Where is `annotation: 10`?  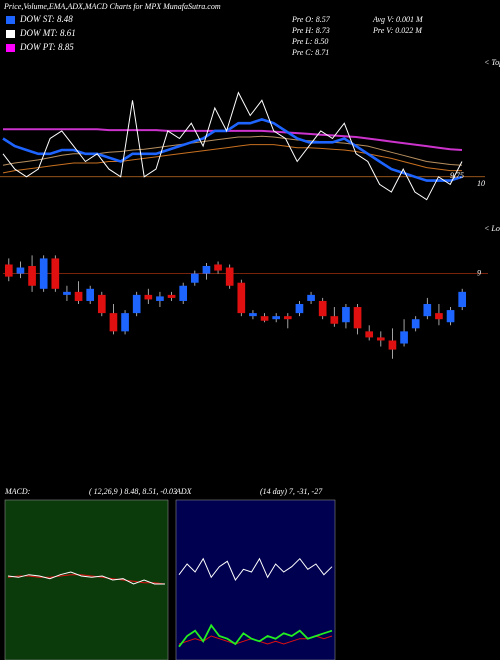
annotation: 10 is located at coordinates (481, 183).